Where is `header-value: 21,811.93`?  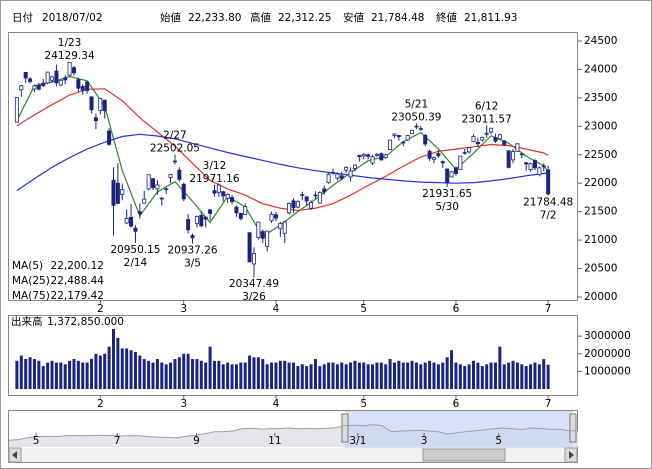
header-value: 21,811.93 is located at coordinates (490, 18).